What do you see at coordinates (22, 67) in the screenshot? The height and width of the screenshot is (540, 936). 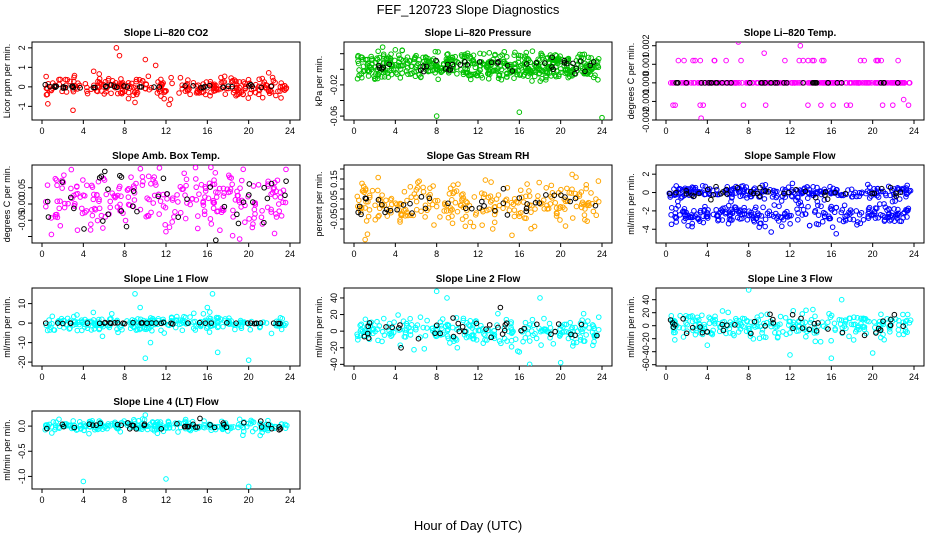 I see `y-tick-label: 1` at bounding box center [22, 67].